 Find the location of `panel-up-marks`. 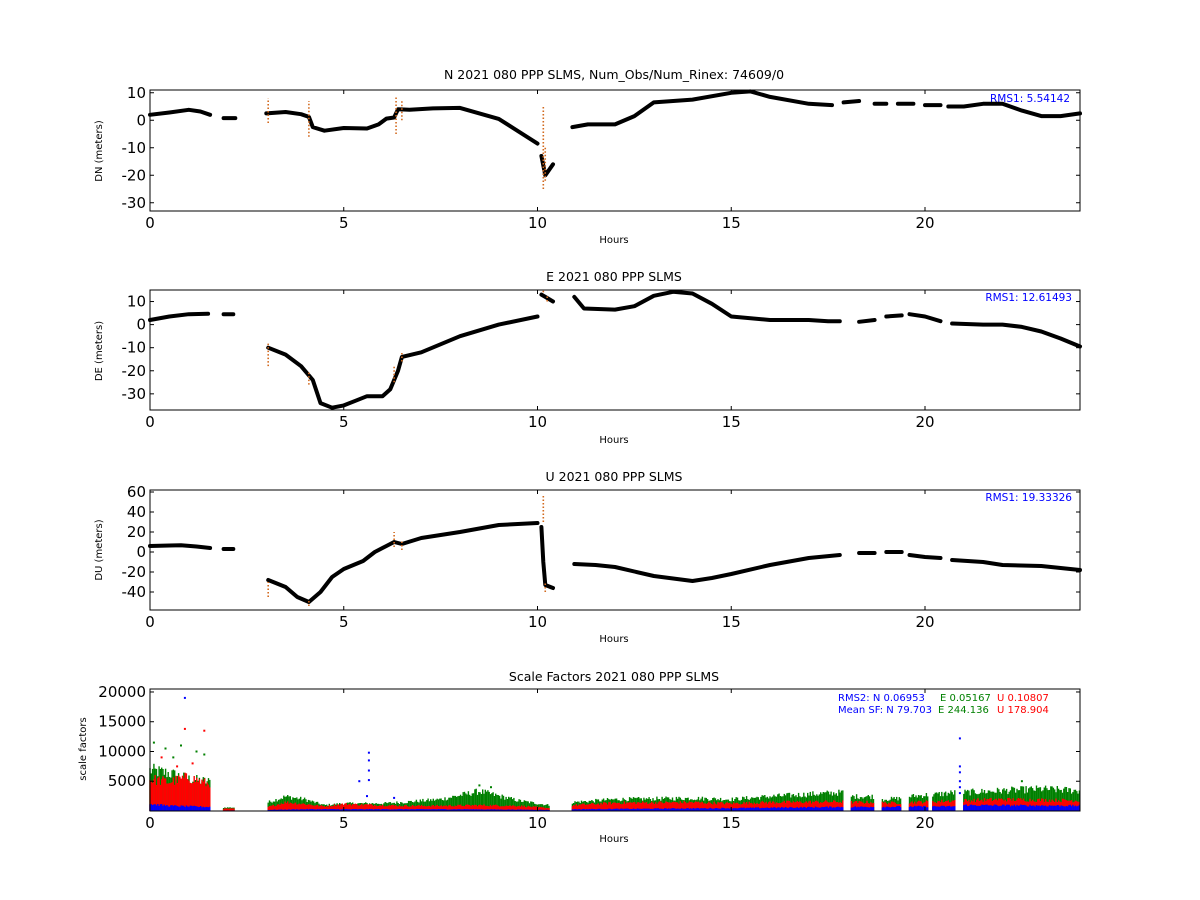

panel-up-marks is located at coordinates (615, 550).